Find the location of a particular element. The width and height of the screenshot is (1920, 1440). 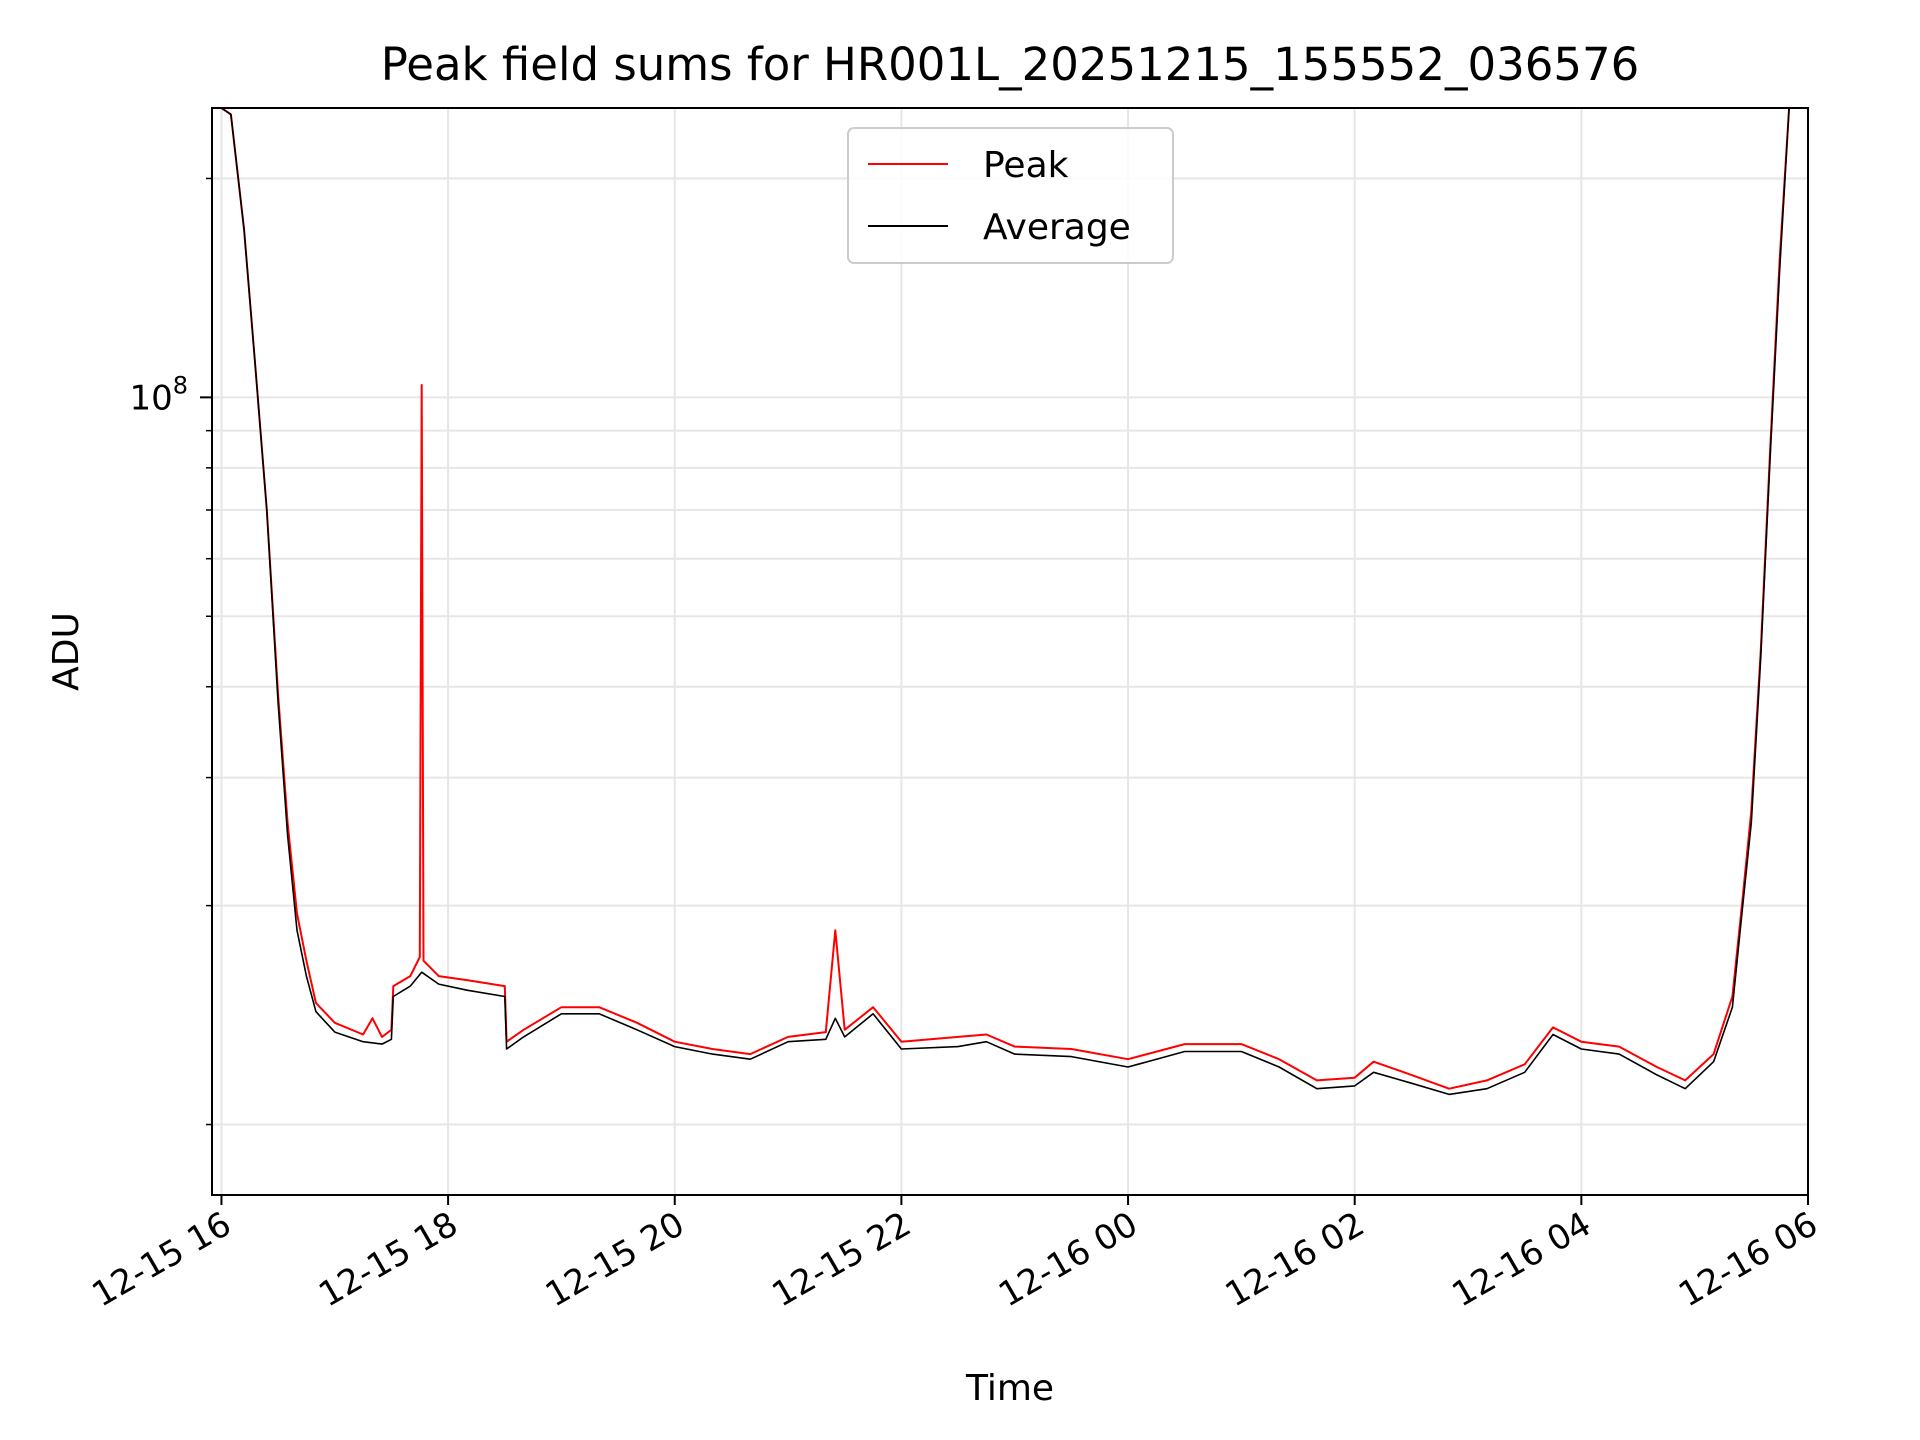

legend-box is located at coordinates (1010, 195).